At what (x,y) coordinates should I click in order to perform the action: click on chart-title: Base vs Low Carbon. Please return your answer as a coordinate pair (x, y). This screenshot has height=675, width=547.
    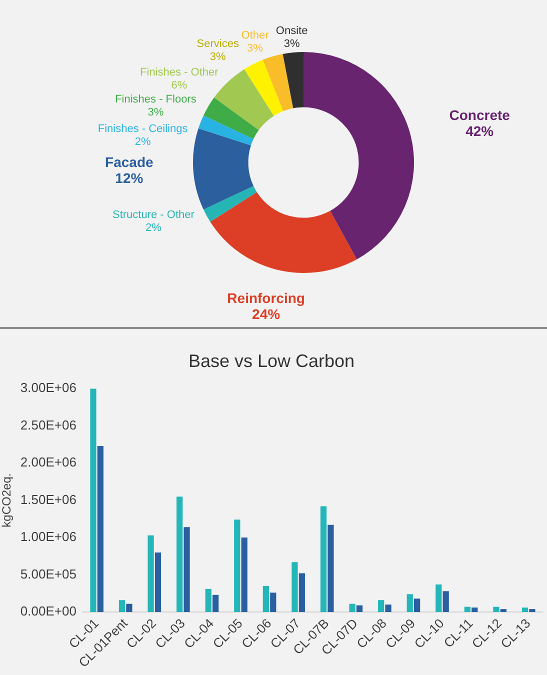
    Looking at the image, I should click on (271, 360).